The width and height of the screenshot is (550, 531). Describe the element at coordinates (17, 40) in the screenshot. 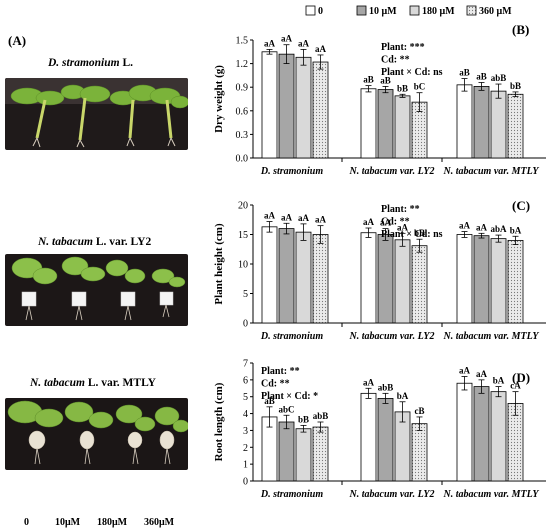

I see `panel-label-a: (A)` at that location.